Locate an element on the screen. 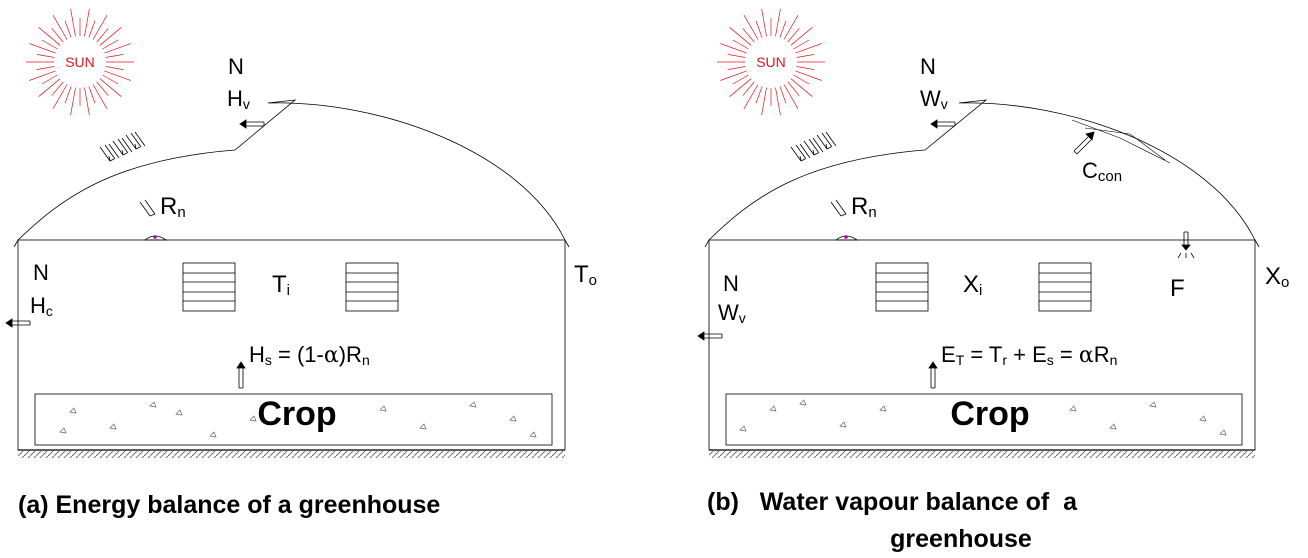  sun-label-b: SUN is located at coordinates (771, 62).